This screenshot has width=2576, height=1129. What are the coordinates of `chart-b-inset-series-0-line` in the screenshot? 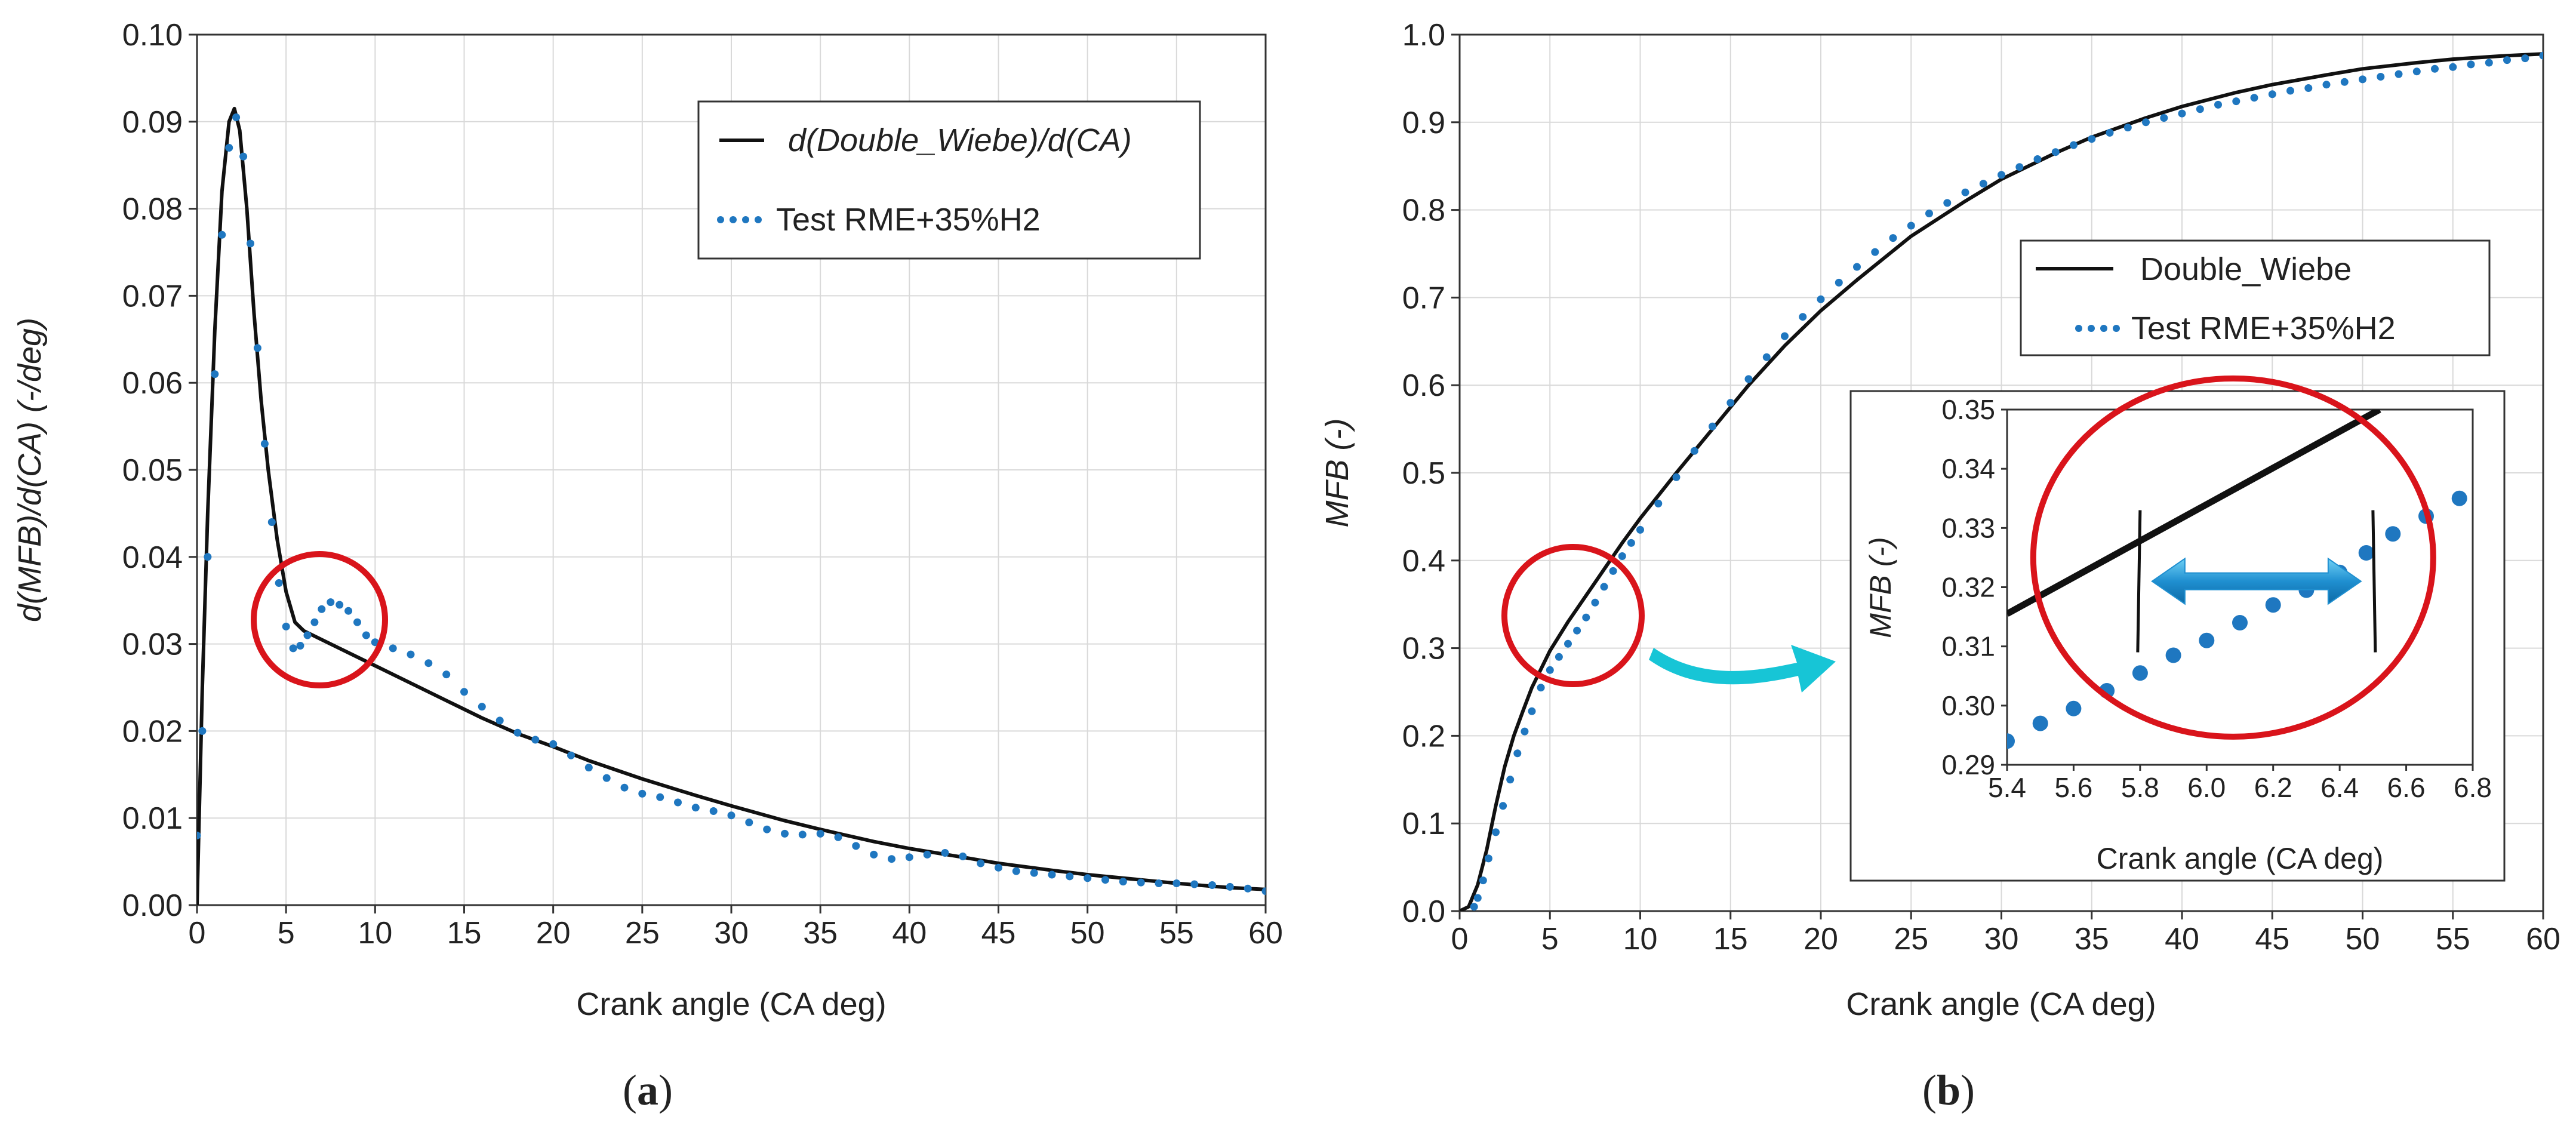 It's located at (2194, 513).